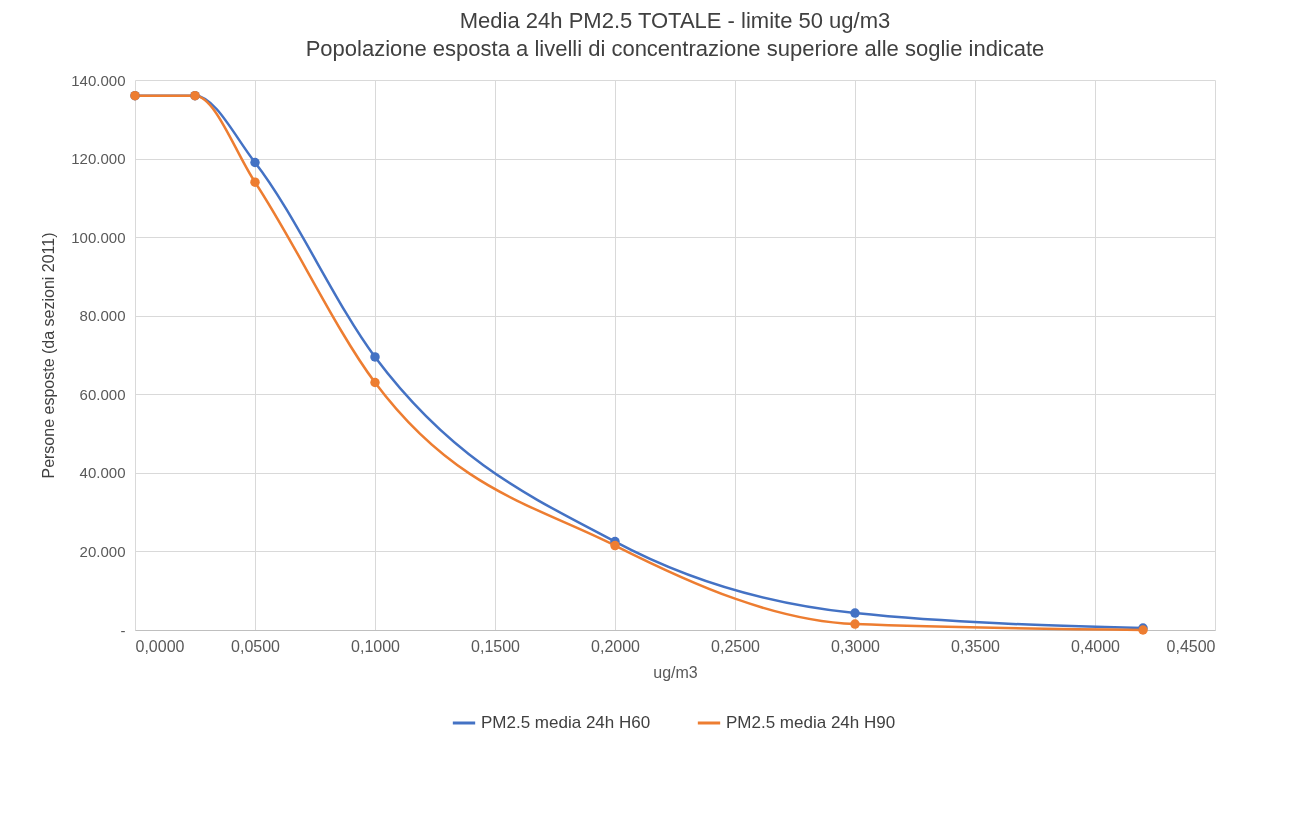 The image size is (1299, 837). I want to click on legend-label: PM2.5 media 24h H60, so click(566, 722).